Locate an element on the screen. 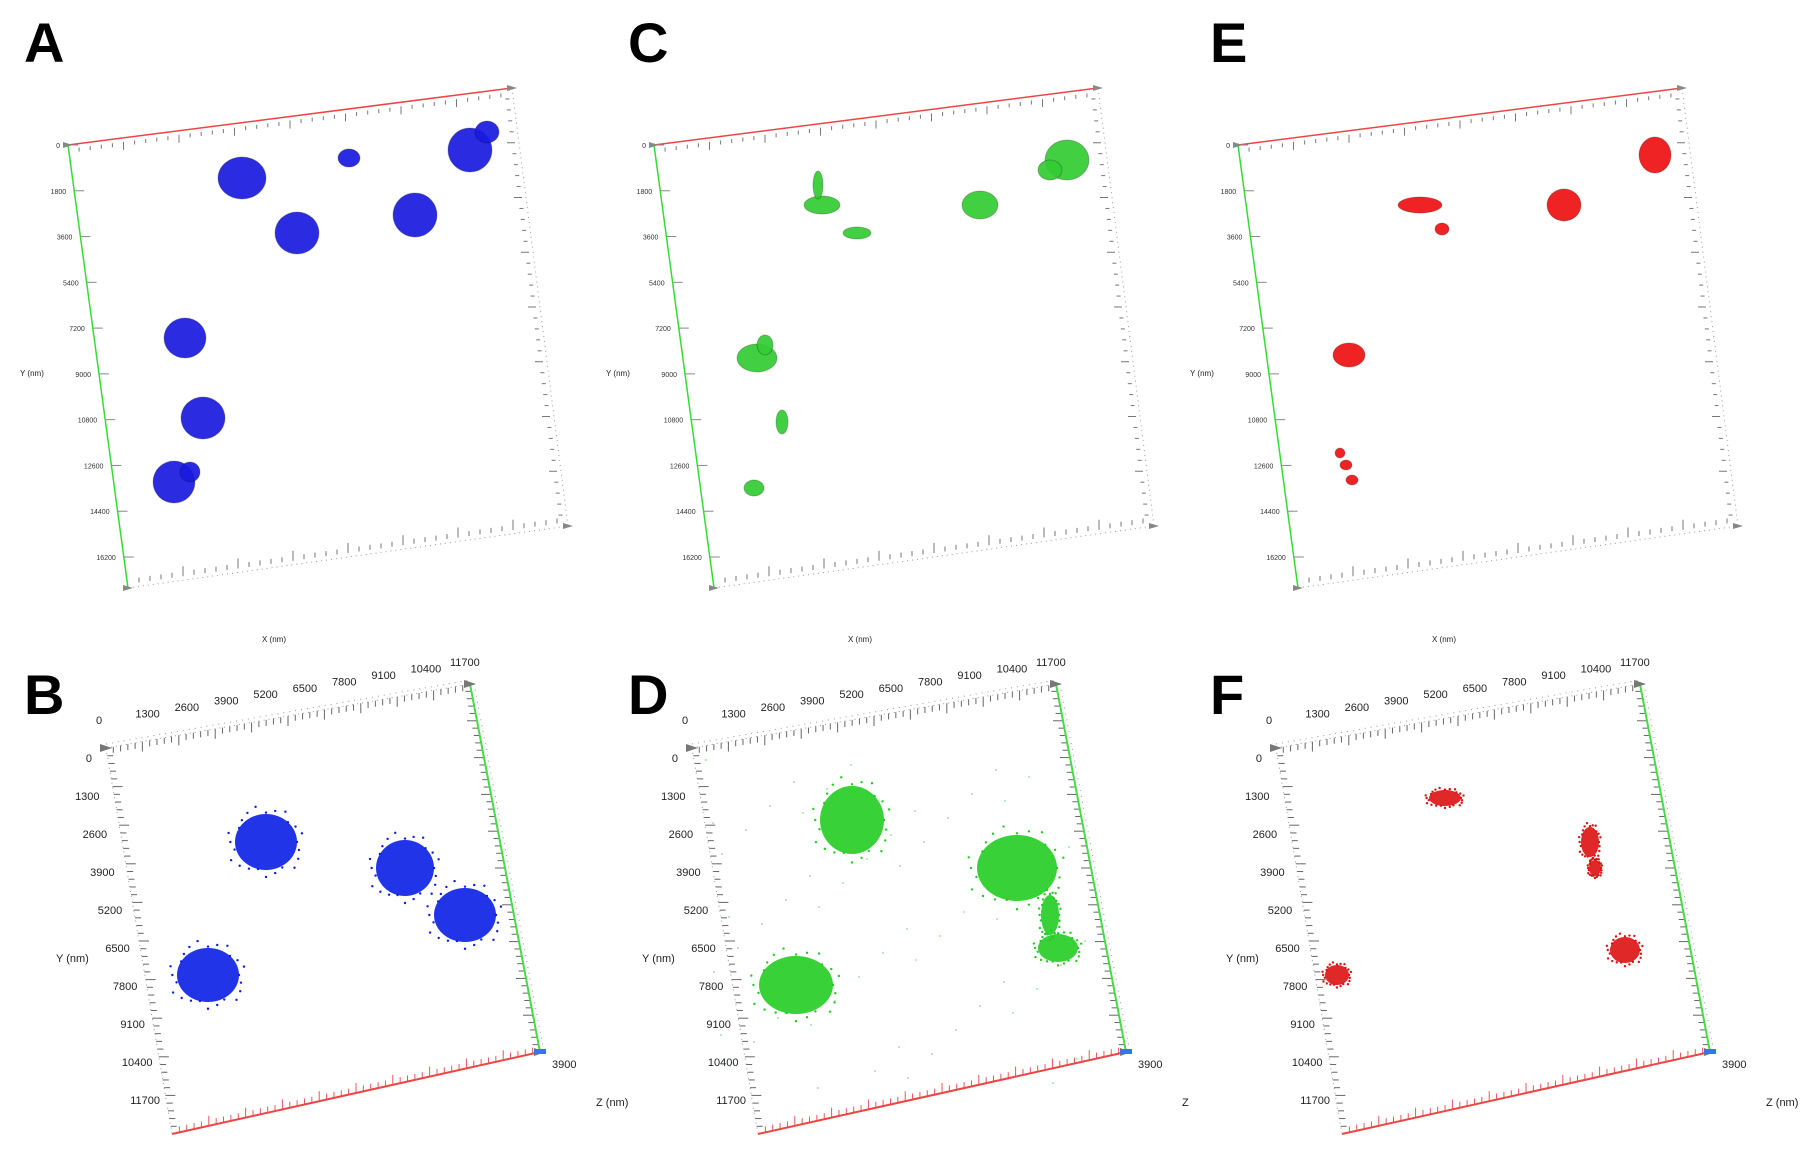 The height and width of the screenshot is (1166, 1800). y-tick-label: 14400 is located at coordinates (100, 512).